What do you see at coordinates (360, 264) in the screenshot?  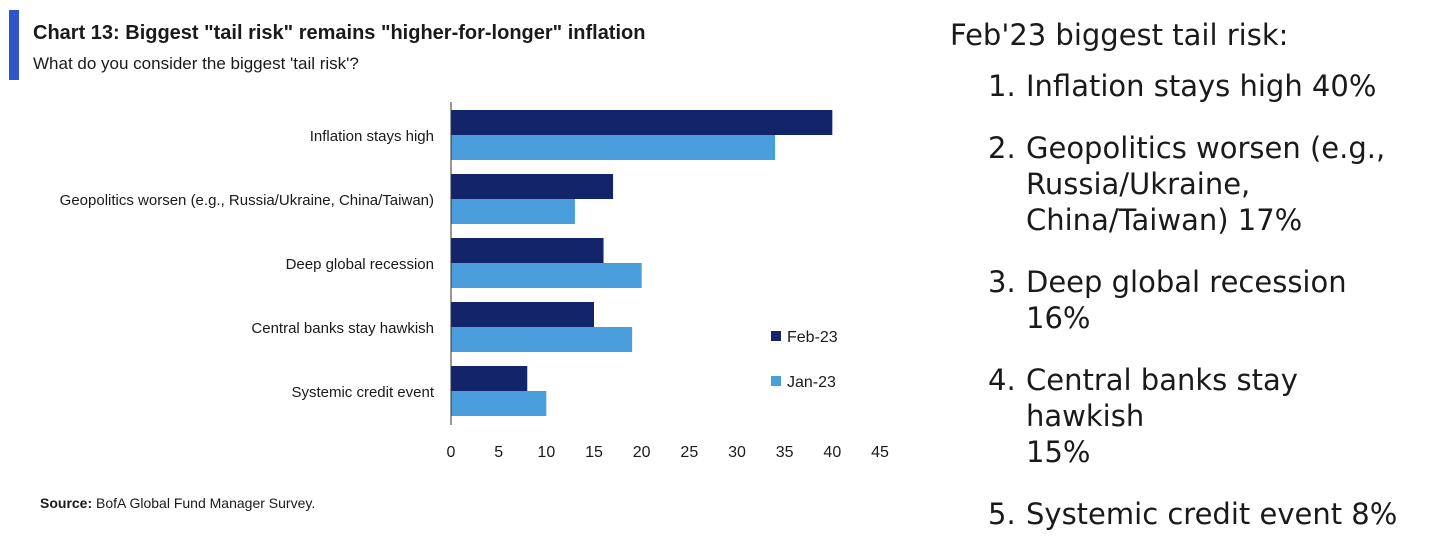 I see `category-label: Deep global recession` at bounding box center [360, 264].